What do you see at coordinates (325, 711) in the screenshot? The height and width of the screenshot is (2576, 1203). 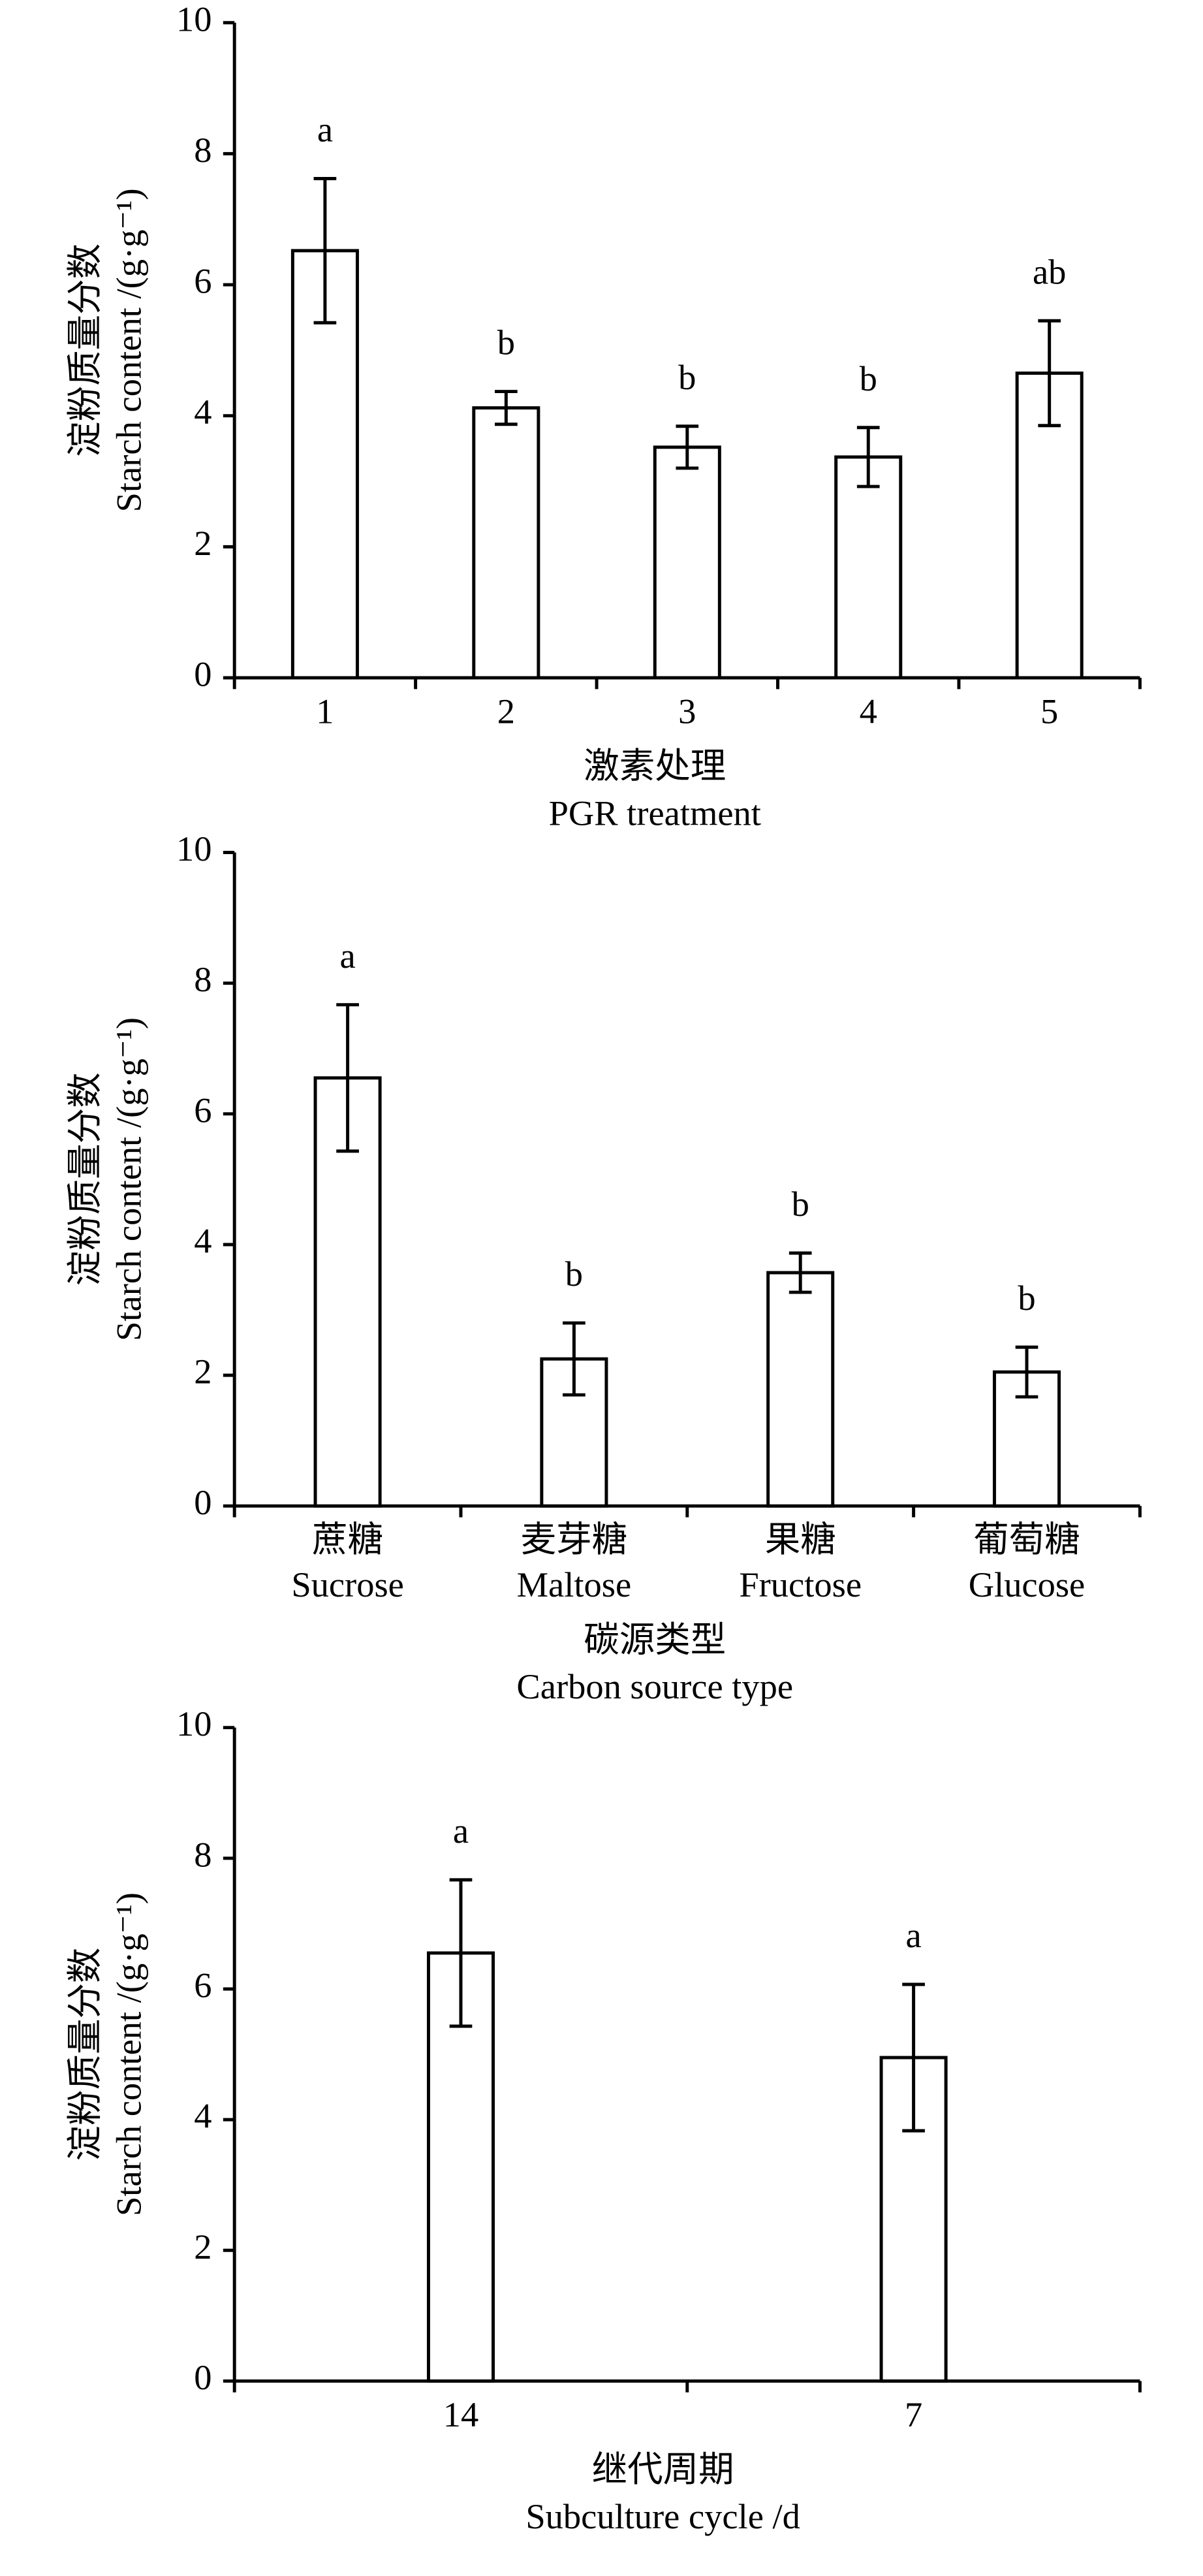 I see `x-tick-label: 1` at bounding box center [325, 711].